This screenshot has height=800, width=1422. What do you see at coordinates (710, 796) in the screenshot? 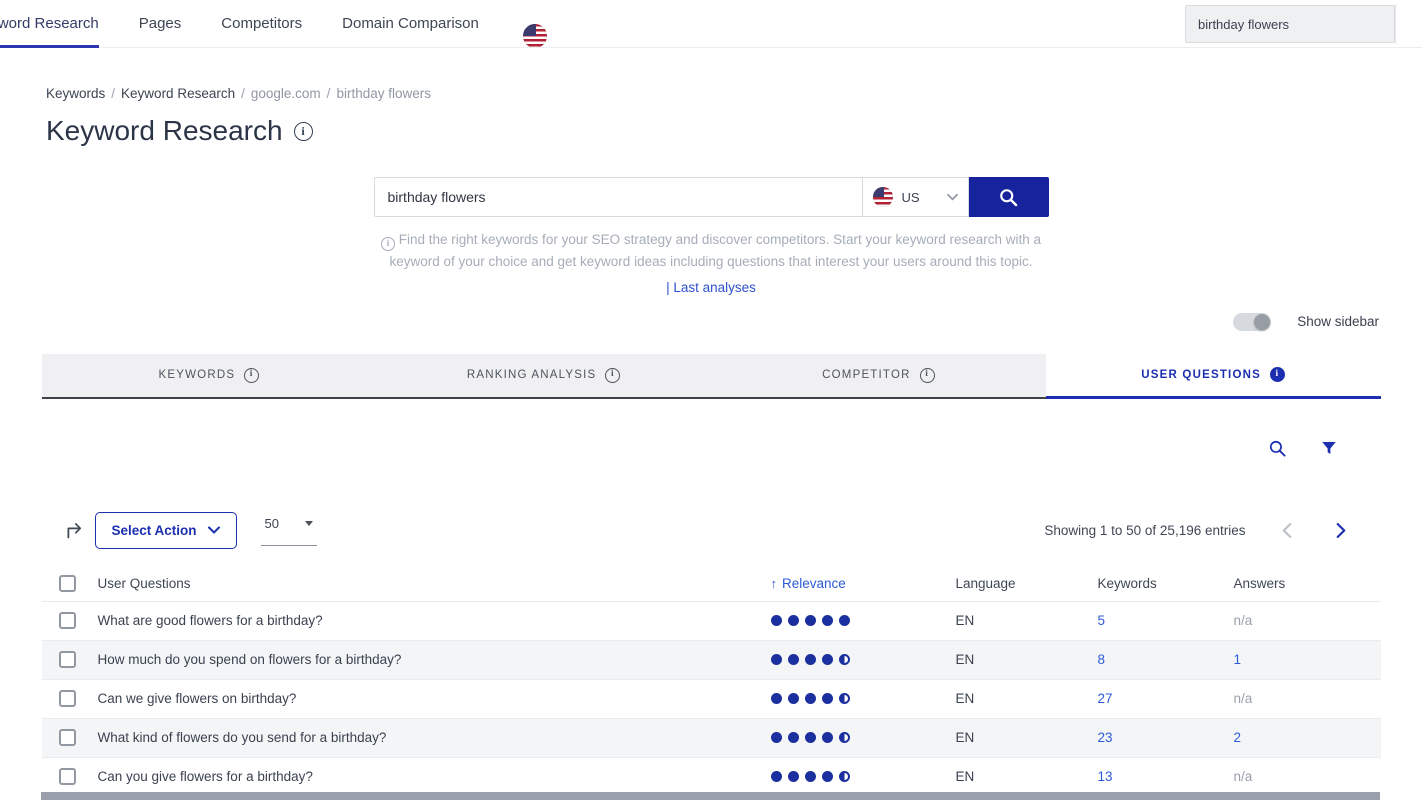
I see `horizontal-scrollbar` at bounding box center [710, 796].